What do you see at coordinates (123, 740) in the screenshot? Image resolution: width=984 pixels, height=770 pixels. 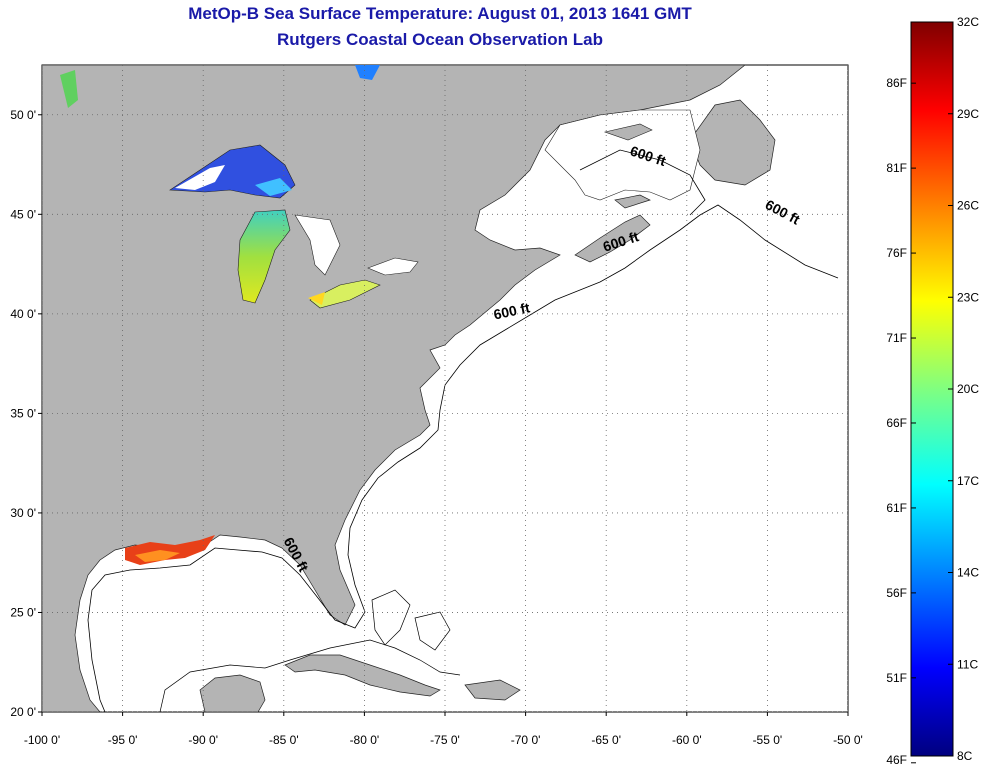 I see `lon-tick-label: -95 0'` at bounding box center [123, 740].